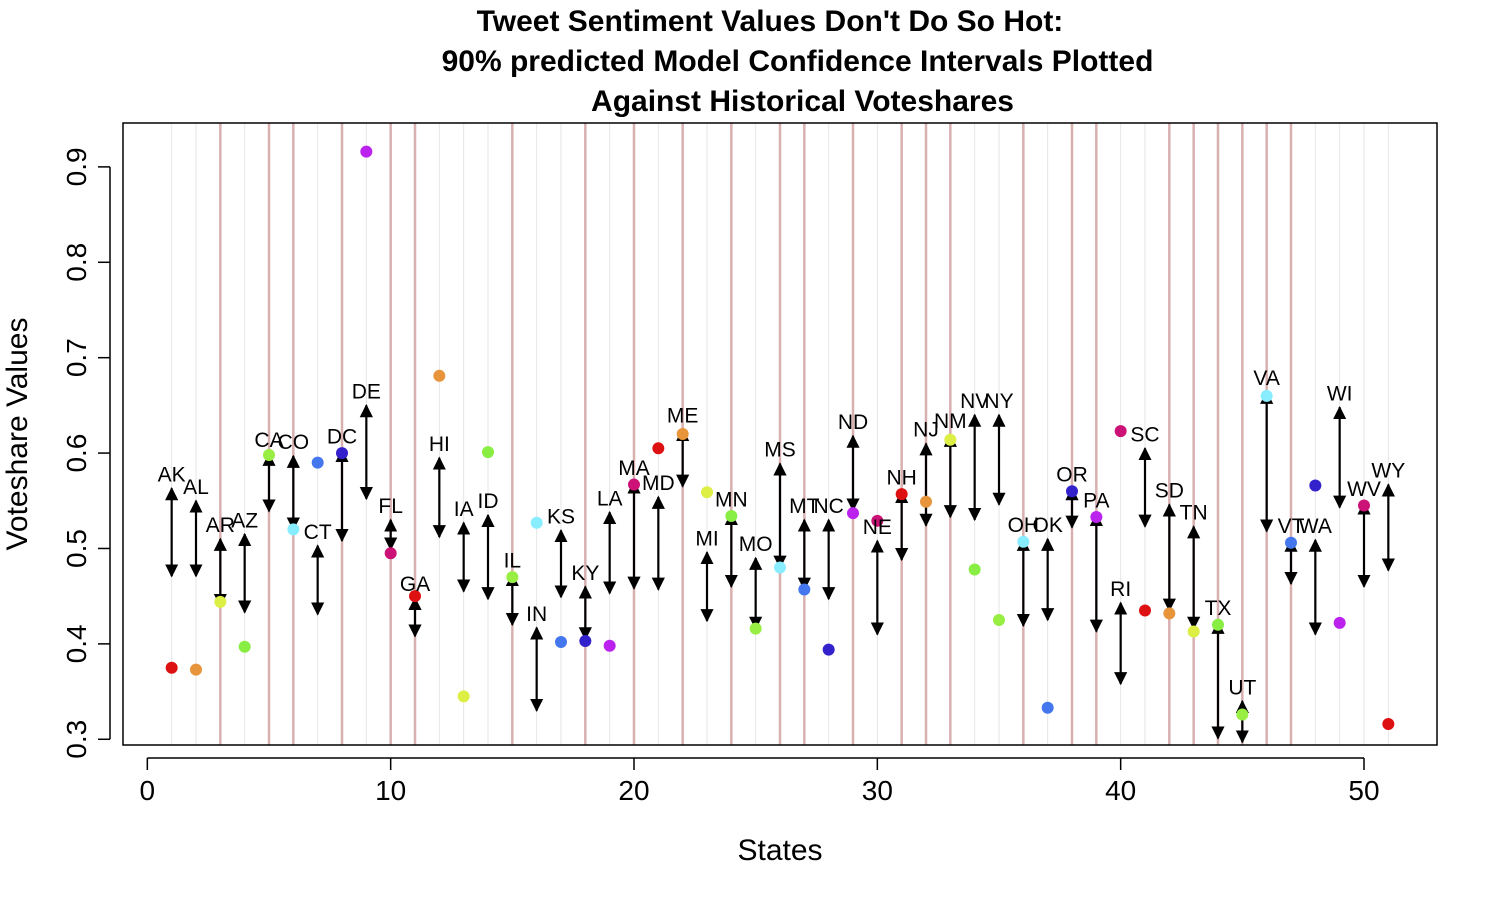  I want to click on point-WI, so click(1339, 622).